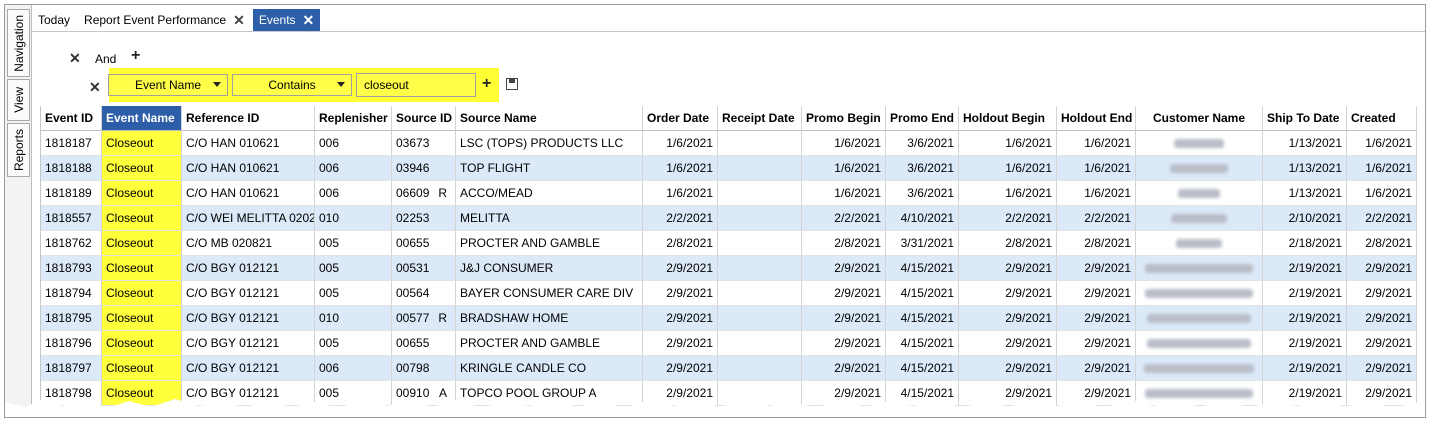 The image size is (1444, 434). Describe the element at coordinates (1305, 243) in the screenshot. I see `cell-ship-to-date: 2/18/2021` at that location.